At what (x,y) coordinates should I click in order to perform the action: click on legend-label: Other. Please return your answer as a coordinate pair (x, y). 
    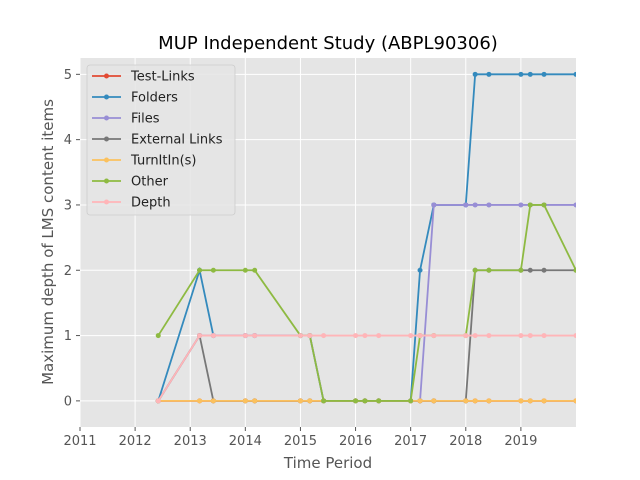
    Looking at the image, I should click on (150, 182).